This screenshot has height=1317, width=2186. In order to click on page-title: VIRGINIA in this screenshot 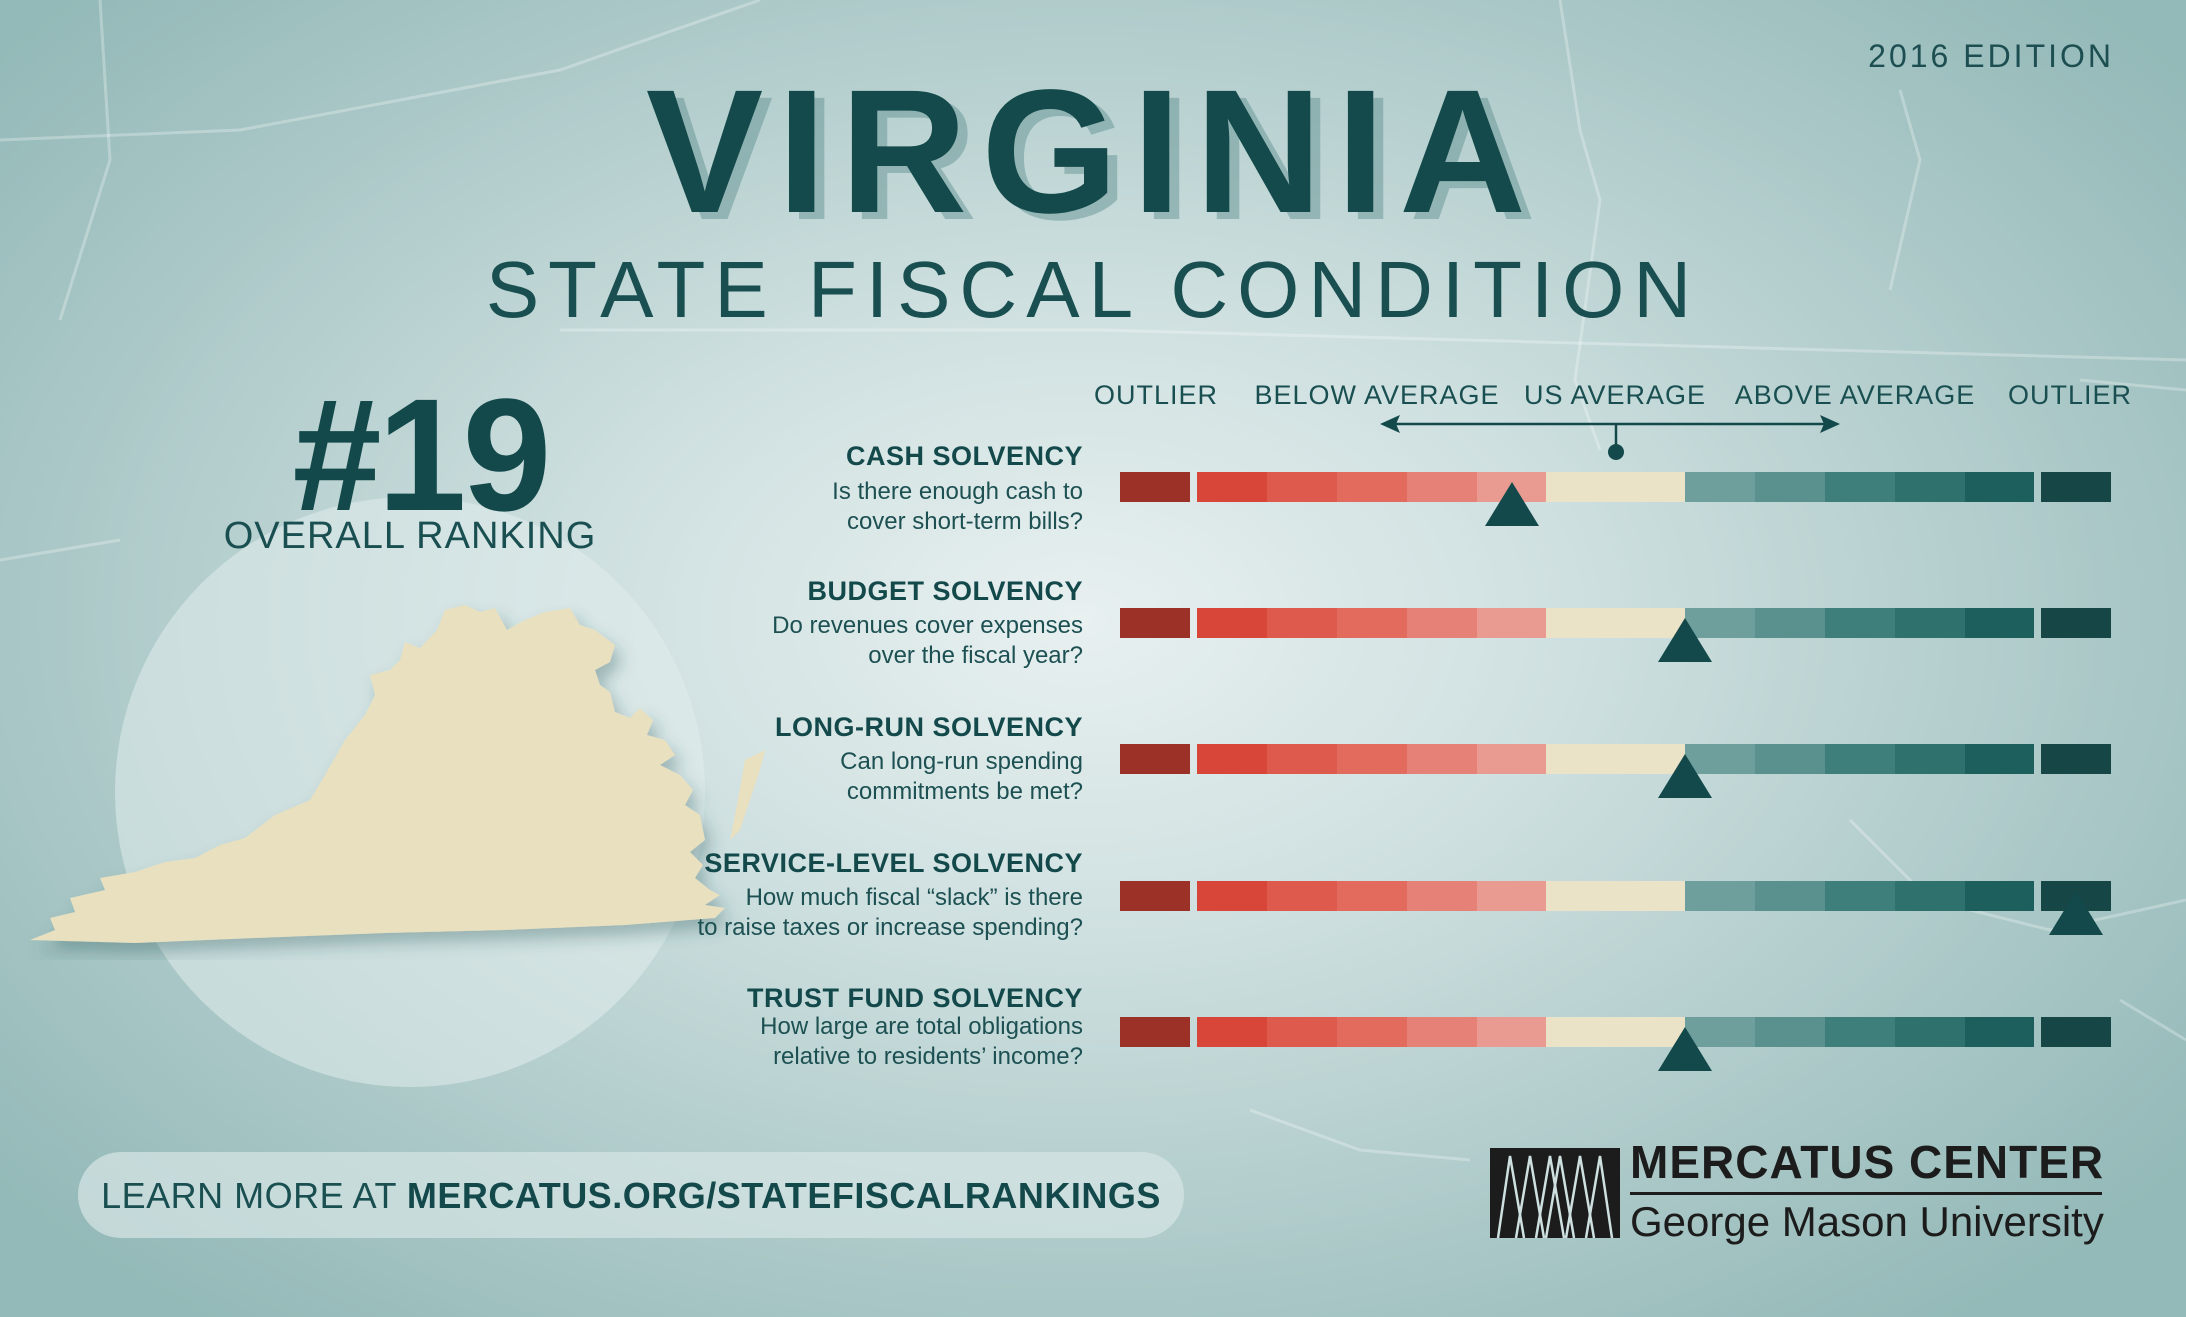, I will do `click(1093, 152)`.